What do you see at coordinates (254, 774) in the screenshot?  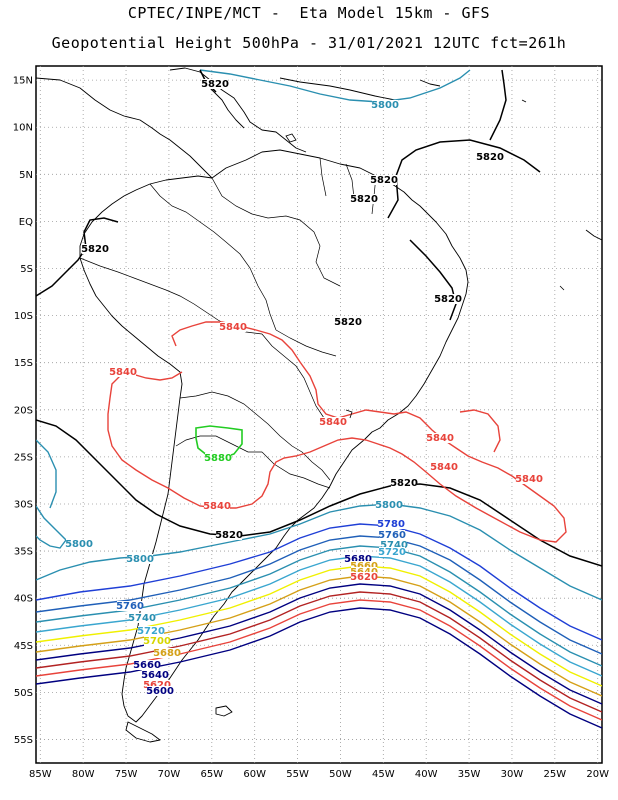 I see `lon-tick-label: 60W` at bounding box center [254, 774].